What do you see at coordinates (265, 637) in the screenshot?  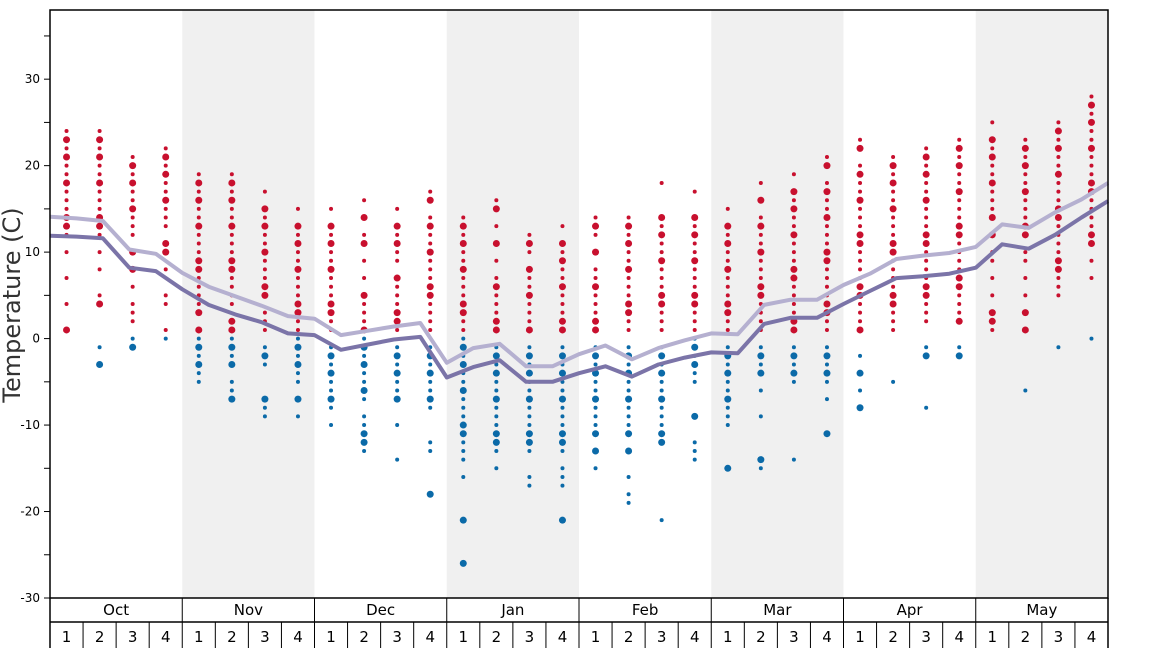 I see `week-label: 3` at bounding box center [265, 637].